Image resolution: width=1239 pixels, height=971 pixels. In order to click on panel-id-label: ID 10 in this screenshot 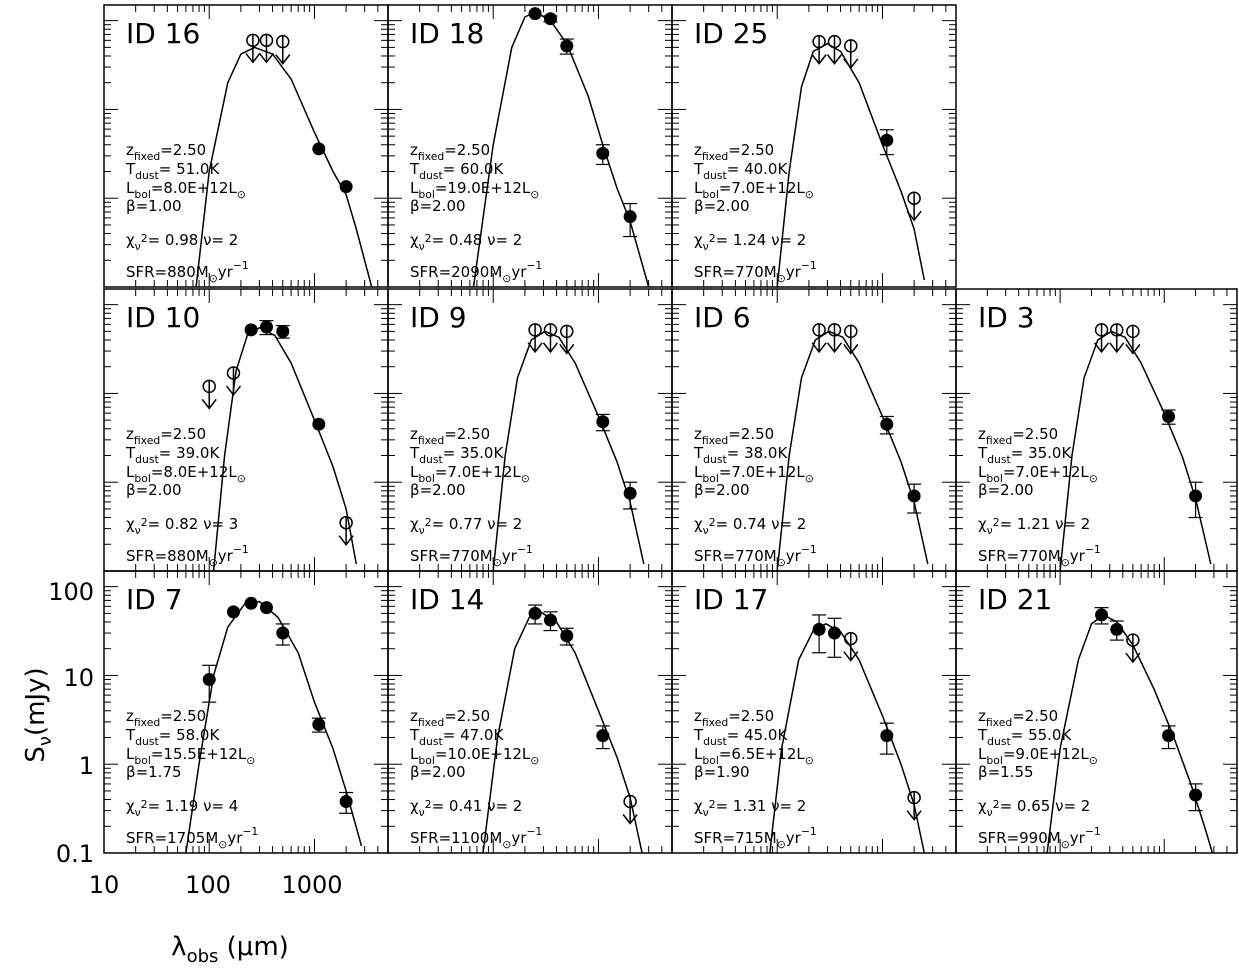, I will do `click(163, 317)`.